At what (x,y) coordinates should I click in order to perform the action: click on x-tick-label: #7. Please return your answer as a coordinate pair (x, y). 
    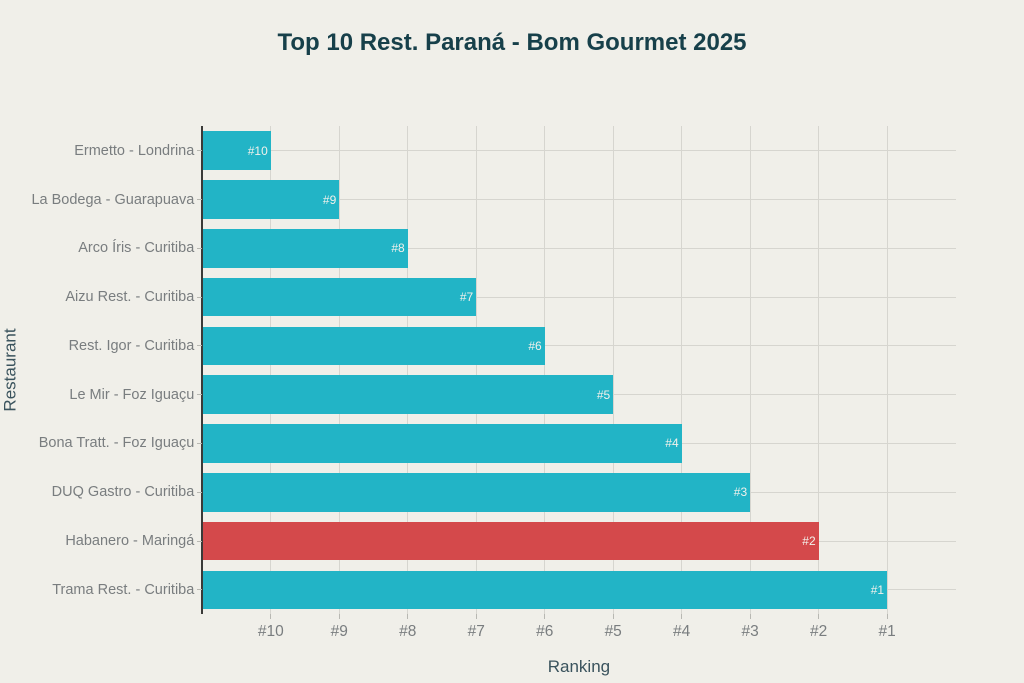
    Looking at the image, I should click on (476, 631).